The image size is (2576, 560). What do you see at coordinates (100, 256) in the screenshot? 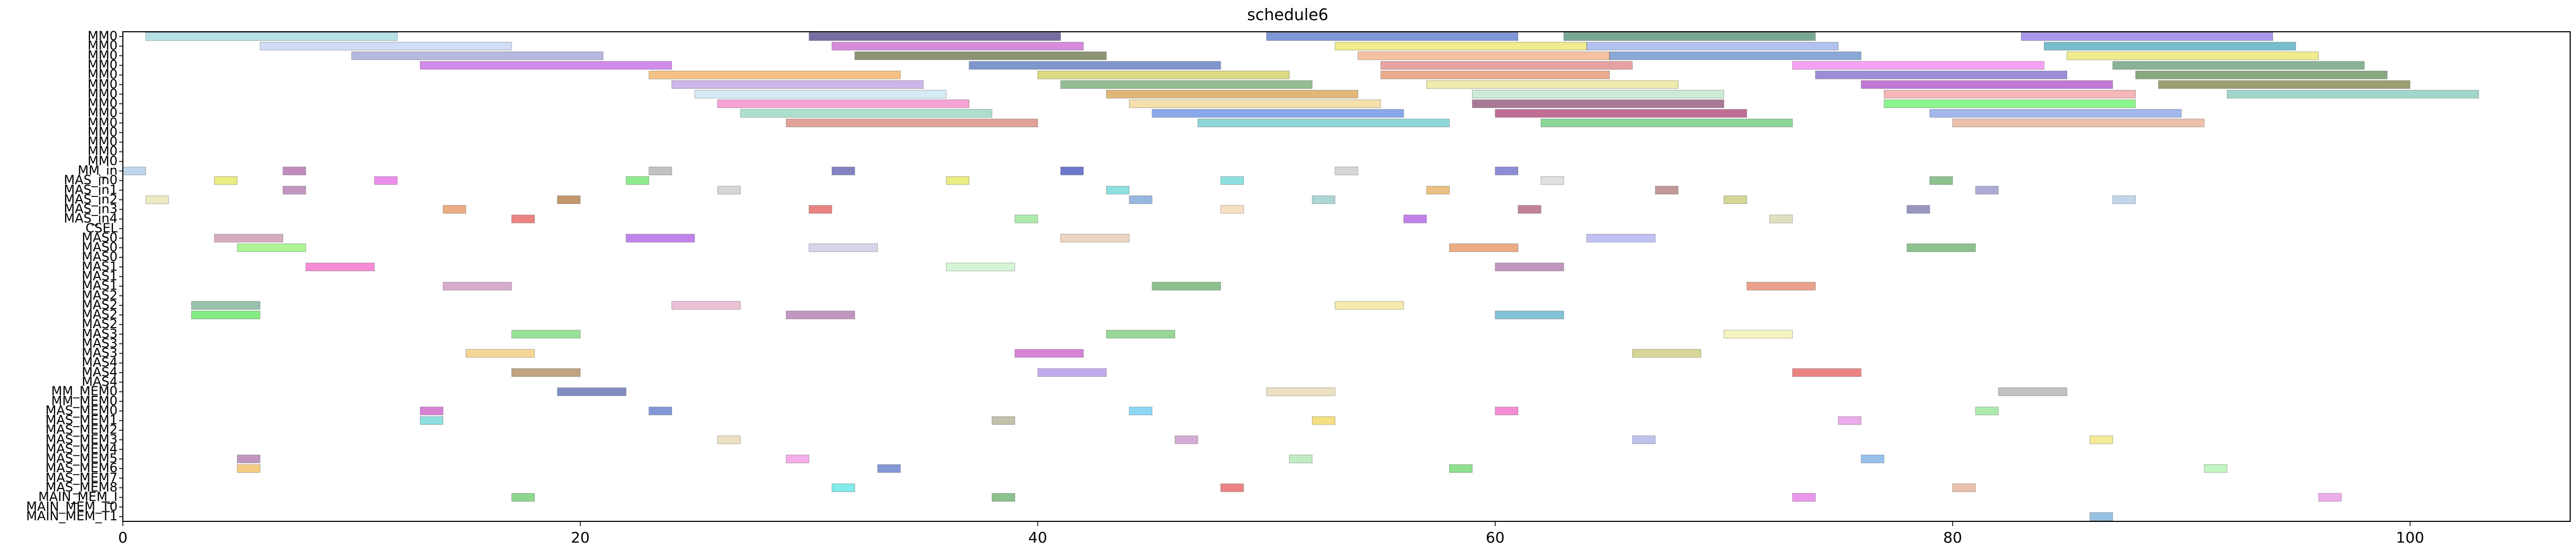
I see `y-tick-label-23: MAS0` at bounding box center [100, 256].